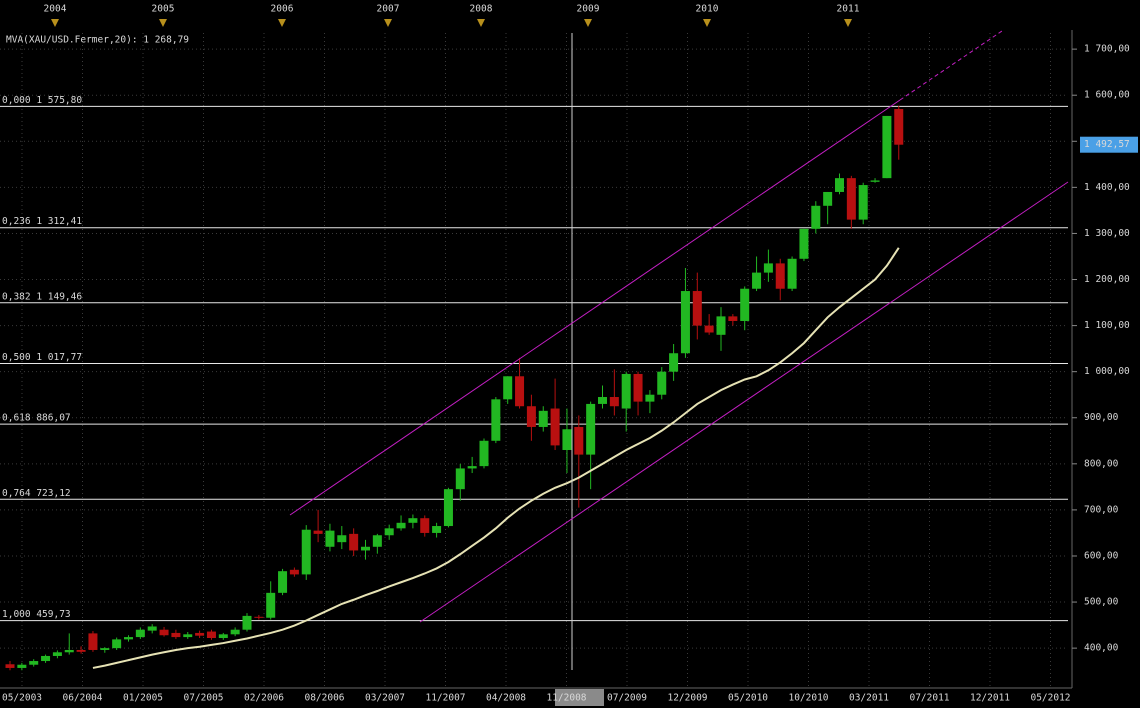  Describe the element at coordinates (1107, 233) in the screenshot. I see `y-tick-label: 1 300,00` at that location.